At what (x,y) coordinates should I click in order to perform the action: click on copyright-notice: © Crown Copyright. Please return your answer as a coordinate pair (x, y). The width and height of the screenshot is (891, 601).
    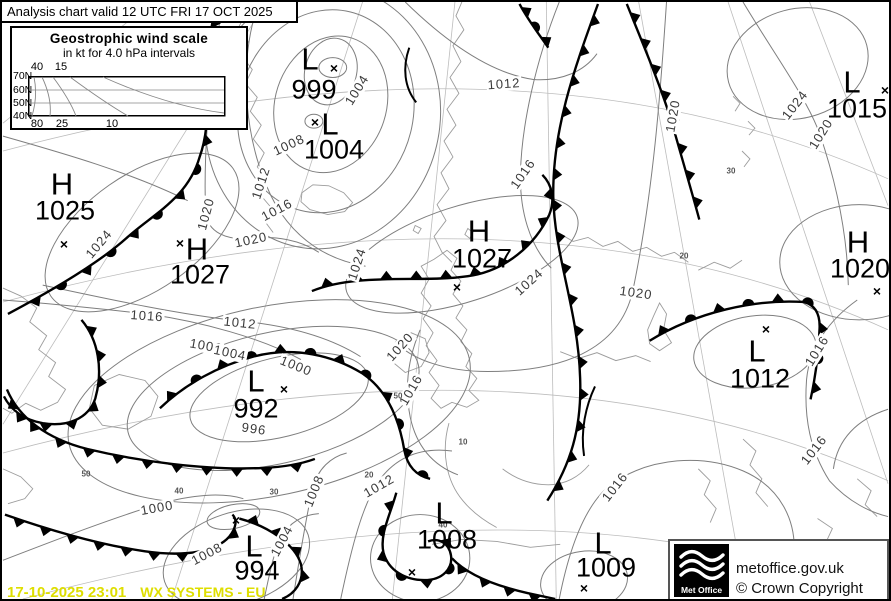
    Looking at the image, I should click on (799, 588).